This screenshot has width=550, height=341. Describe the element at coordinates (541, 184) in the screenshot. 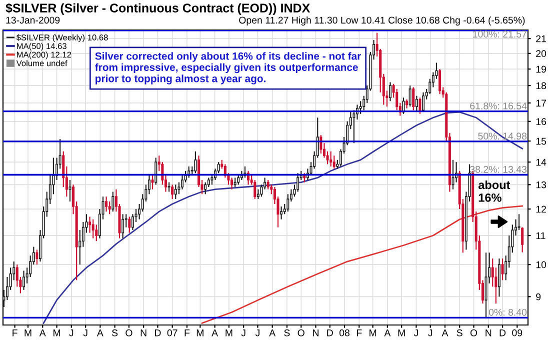

I see `y-tick-label: 13` at that location.